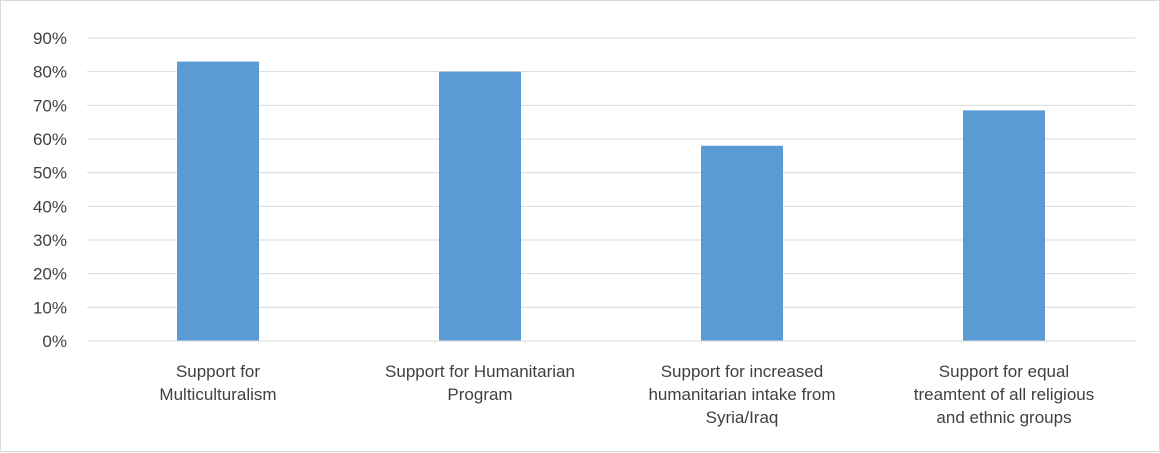 This screenshot has width=1160, height=453. I want to click on y-tick-label-90: 90%, so click(50, 38).